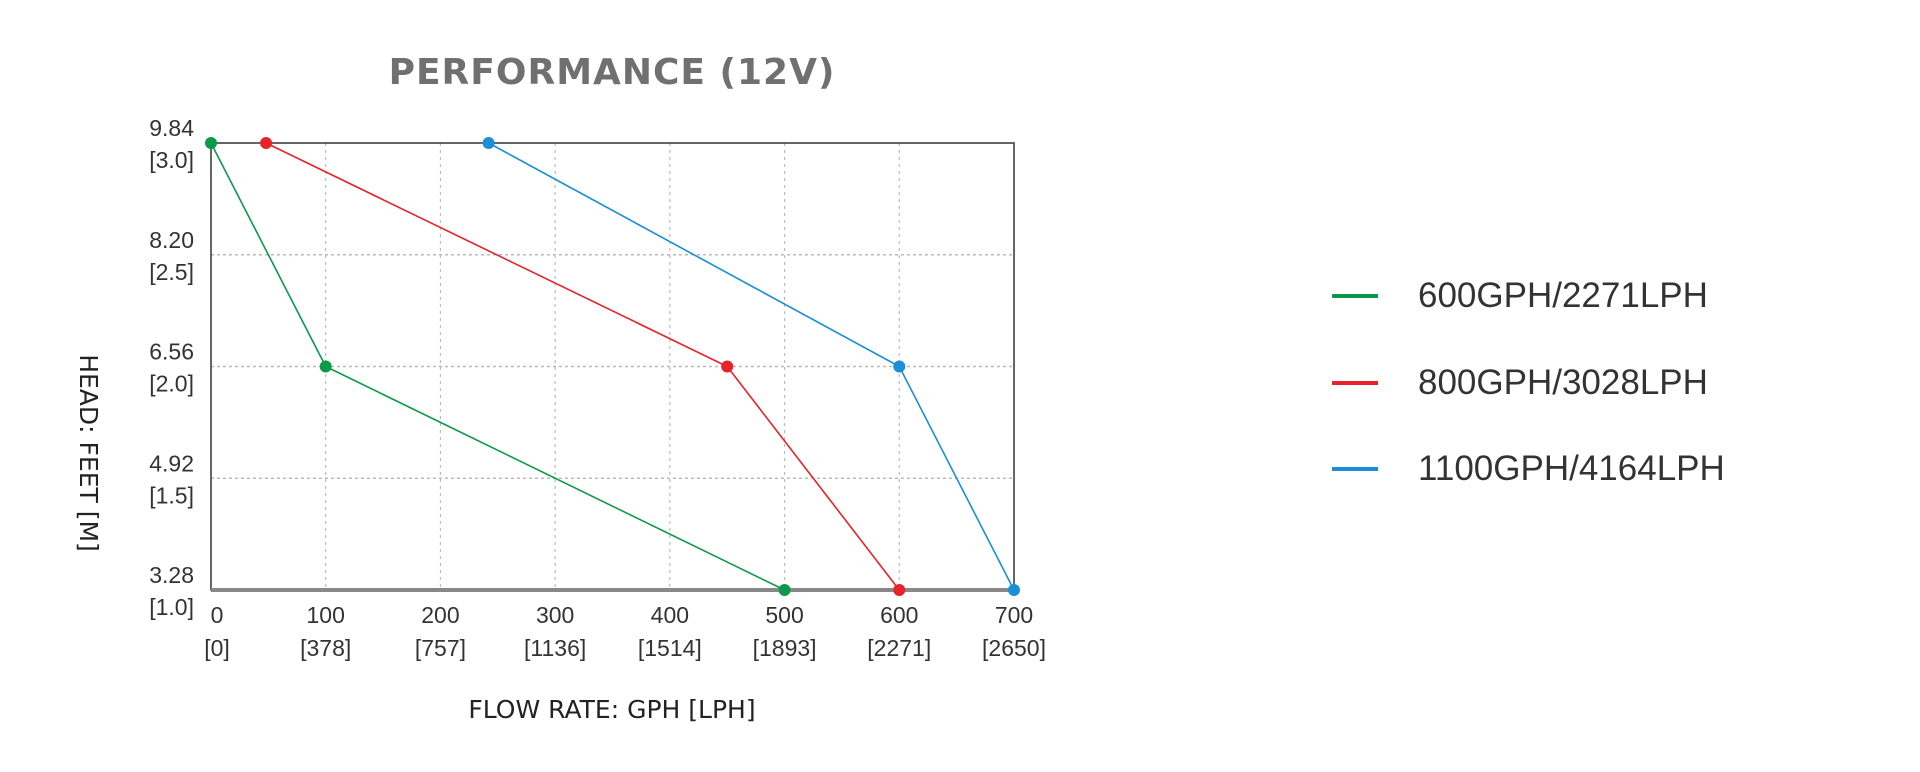 Image resolution: width=1920 pixels, height=772 pixels. Describe the element at coordinates (325, 648) in the screenshot. I see `x-tick-sublabel: [378]` at that location.